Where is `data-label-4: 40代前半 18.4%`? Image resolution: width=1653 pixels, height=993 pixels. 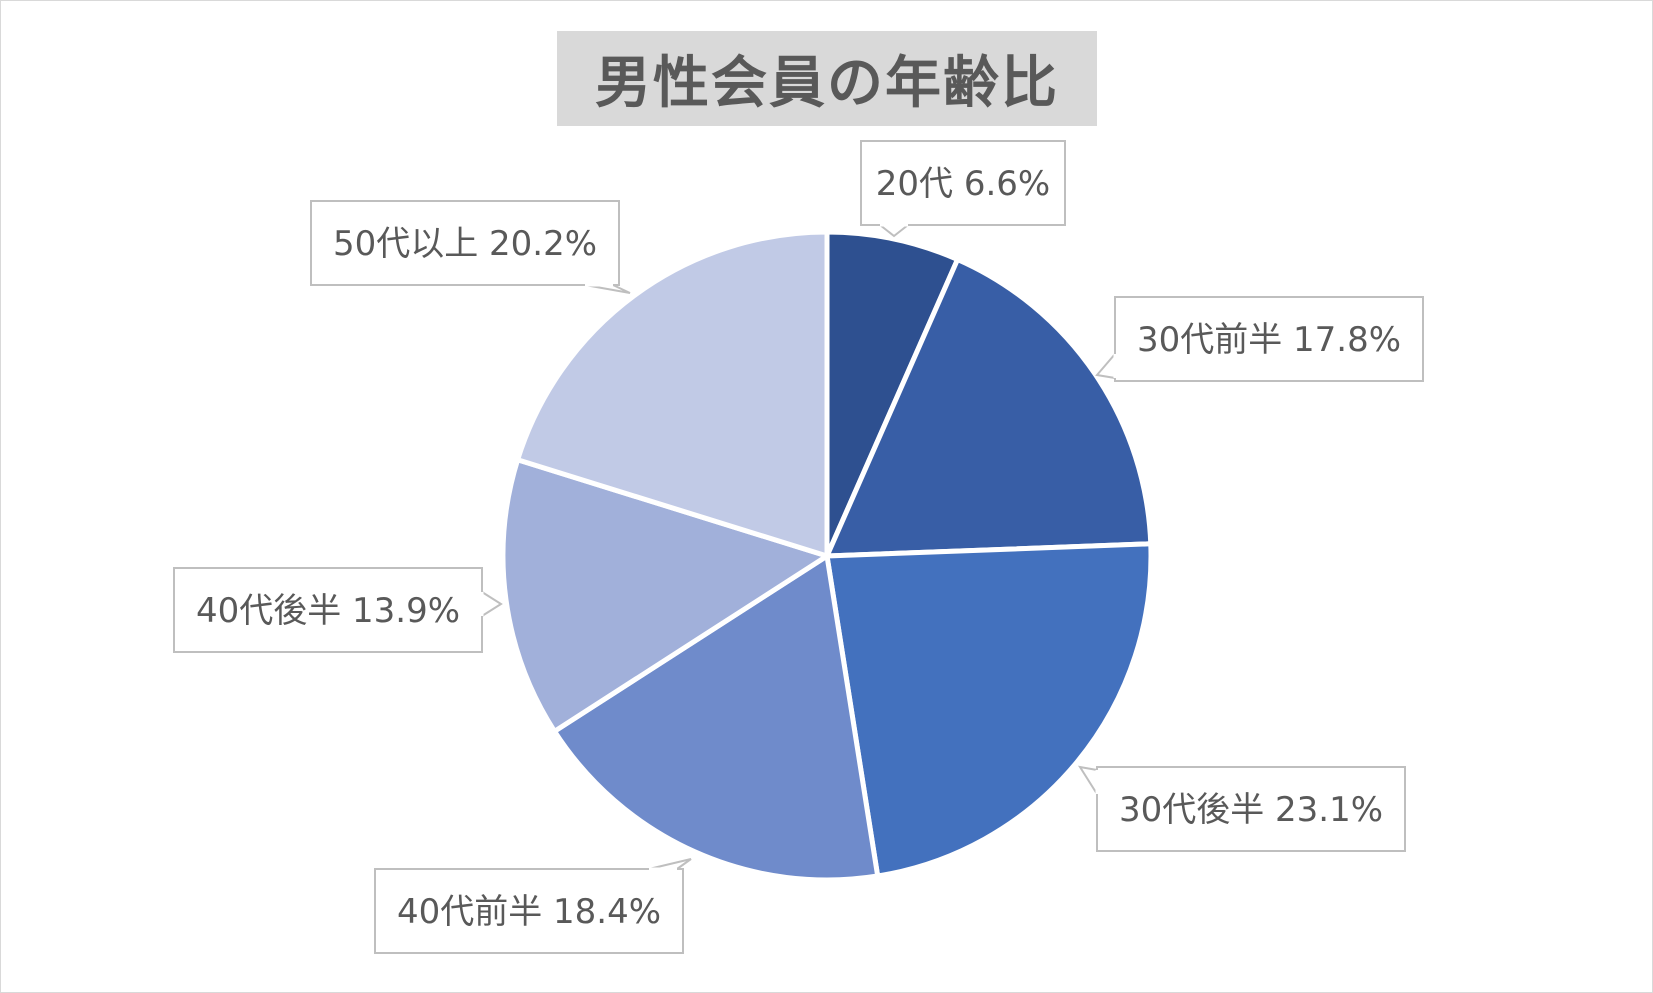 data-label-4: 40代前半 18.4% is located at coordinates (533, 906).